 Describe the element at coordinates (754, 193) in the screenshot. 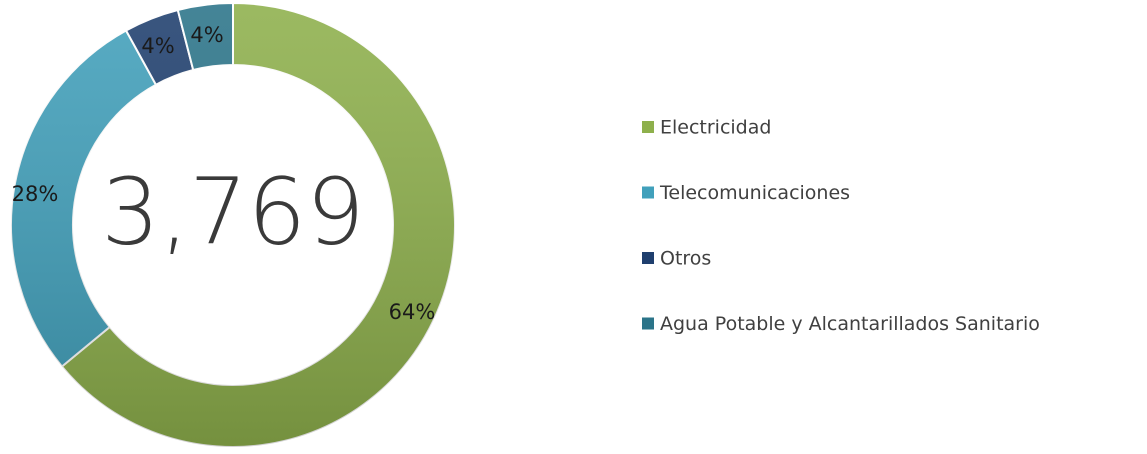

I see `legend-label: Telecomunicaciones` at that location.